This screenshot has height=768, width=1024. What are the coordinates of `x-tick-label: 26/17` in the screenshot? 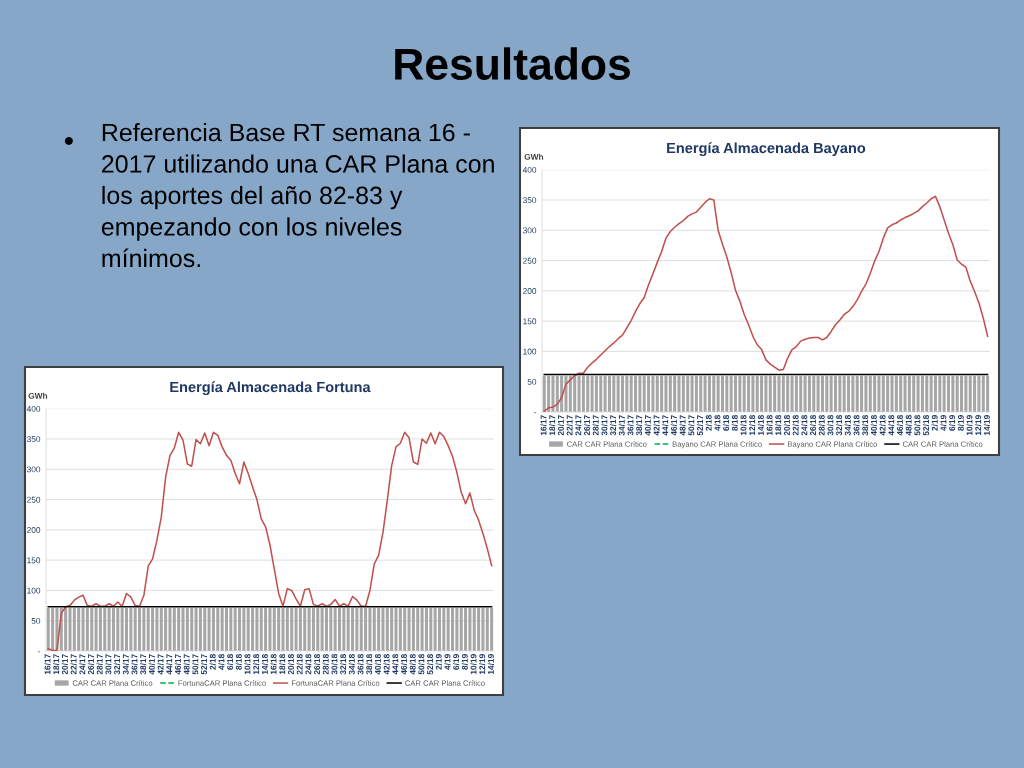 It's located at (91, 664).